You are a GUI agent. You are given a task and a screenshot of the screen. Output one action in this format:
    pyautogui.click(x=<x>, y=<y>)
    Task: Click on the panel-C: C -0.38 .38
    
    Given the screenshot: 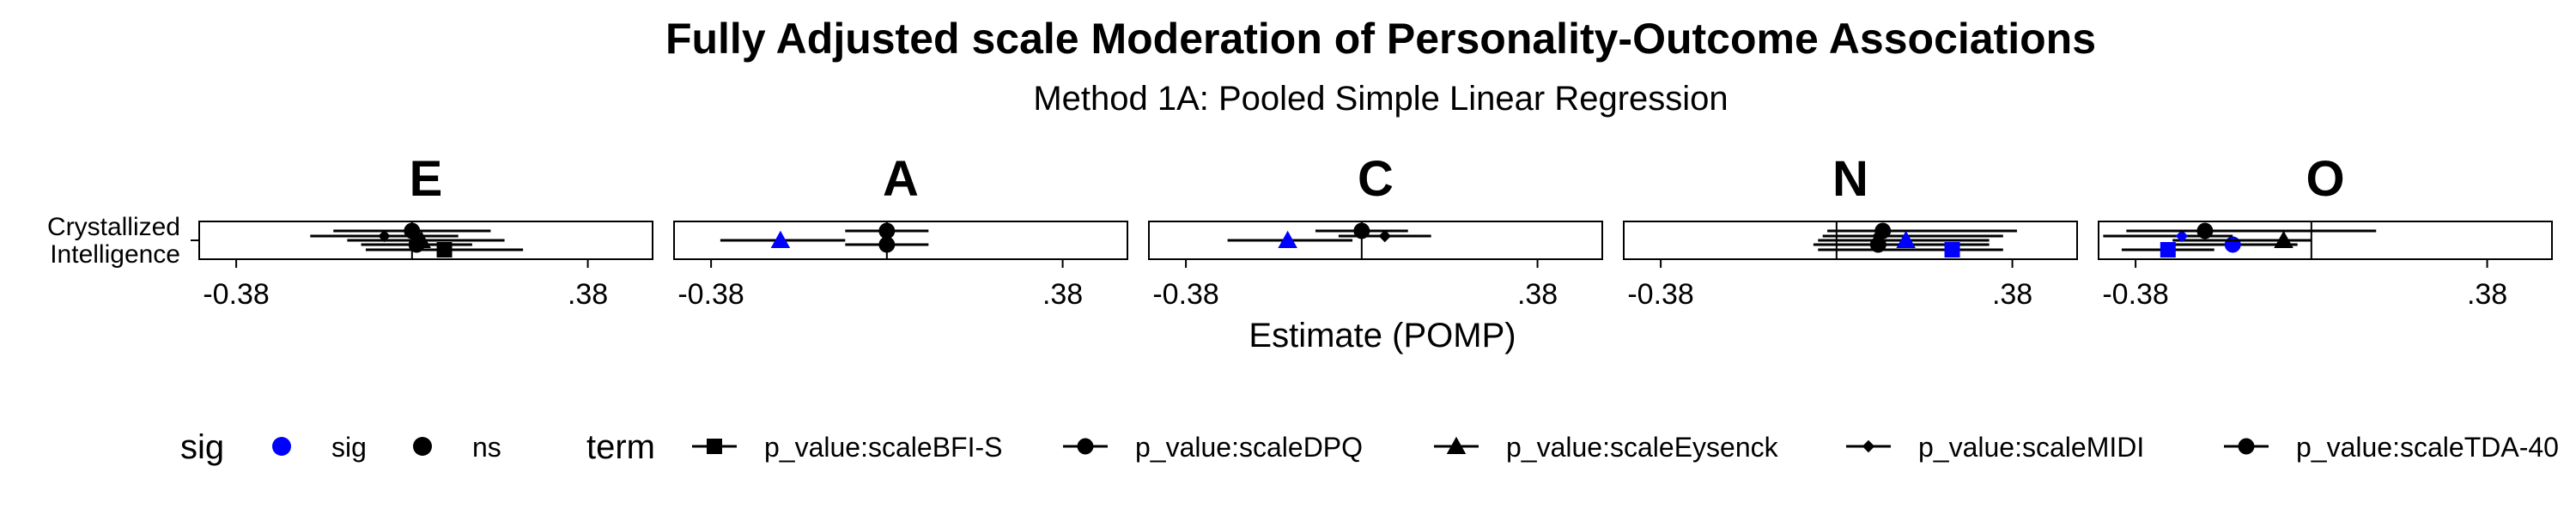 What is the action you would take?
    pyautogui.click(x=1375, y=231)
    